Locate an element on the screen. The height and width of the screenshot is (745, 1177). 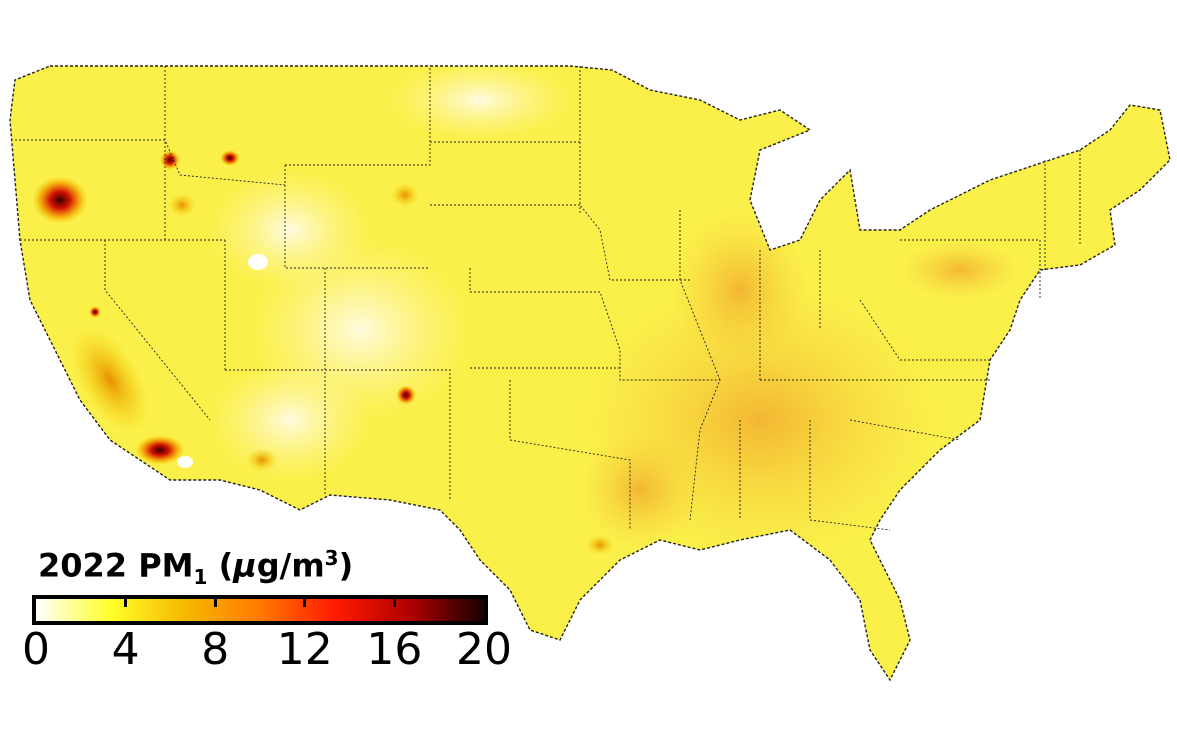
colorbar-tick-label: 20 is located at coordinates (484, 649).